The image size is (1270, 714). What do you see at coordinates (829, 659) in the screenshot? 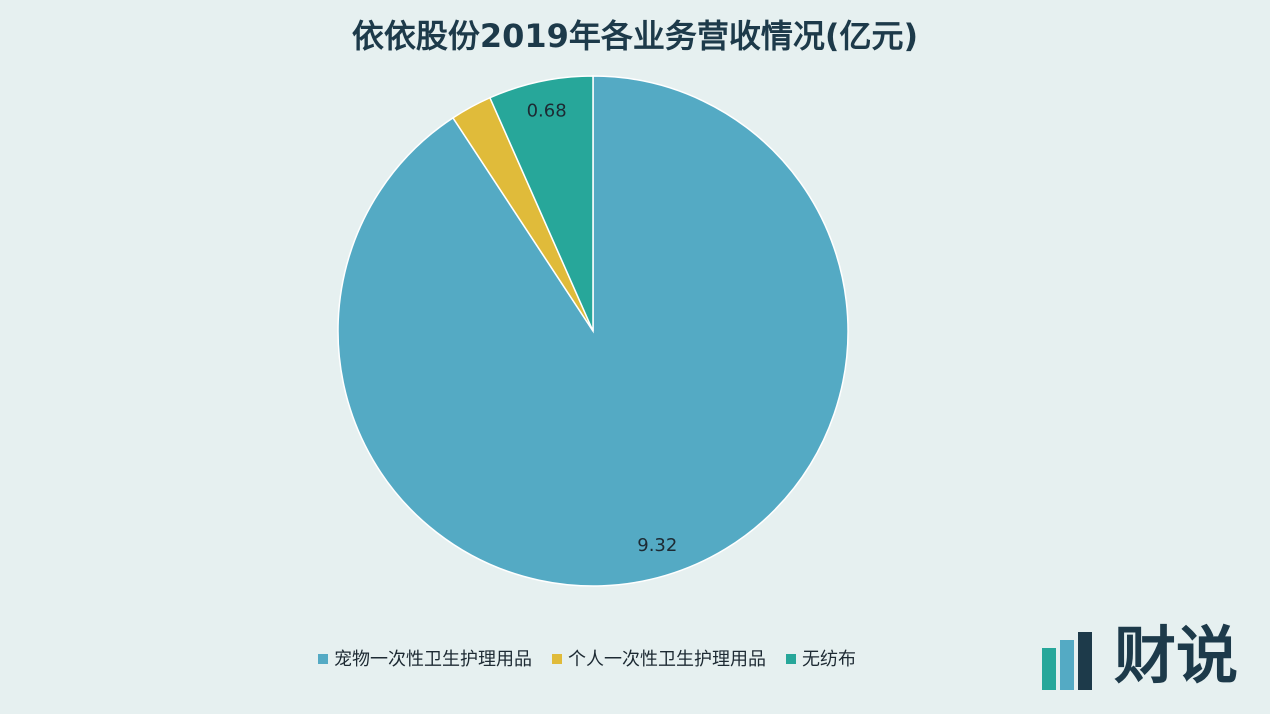
I see `legend-label: 无纺布` at bounding box center [829, 659].